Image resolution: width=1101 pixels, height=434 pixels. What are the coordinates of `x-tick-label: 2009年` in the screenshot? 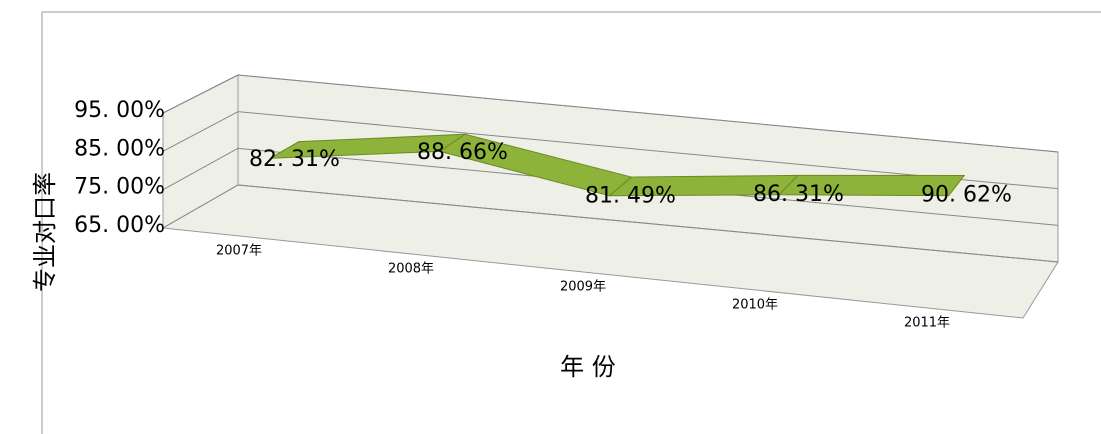 It's located at (583, 287).